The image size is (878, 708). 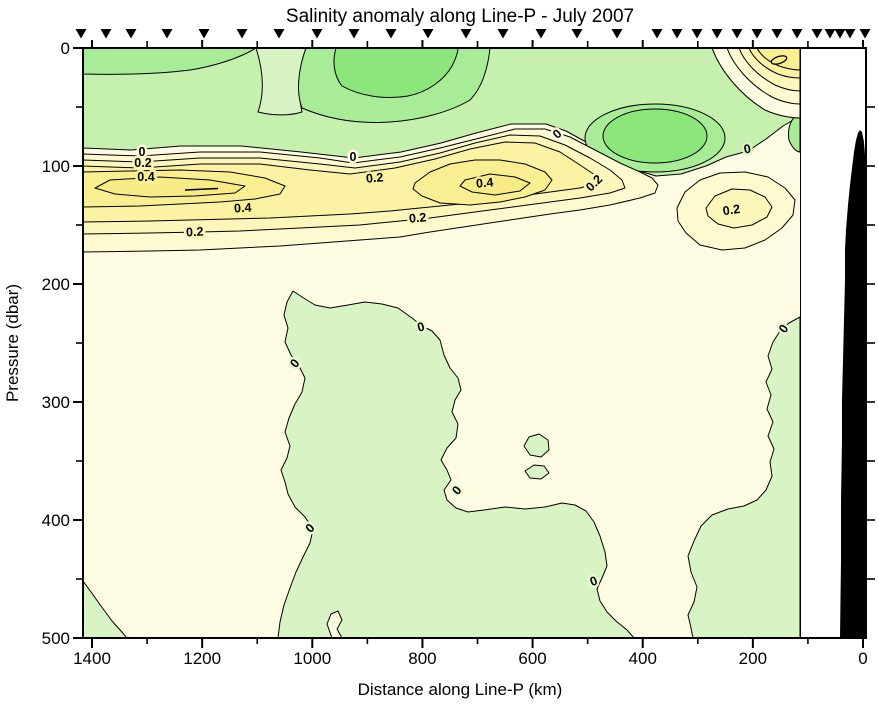 I want to click on y-tick-label: 100, so click(x=56, y=166).